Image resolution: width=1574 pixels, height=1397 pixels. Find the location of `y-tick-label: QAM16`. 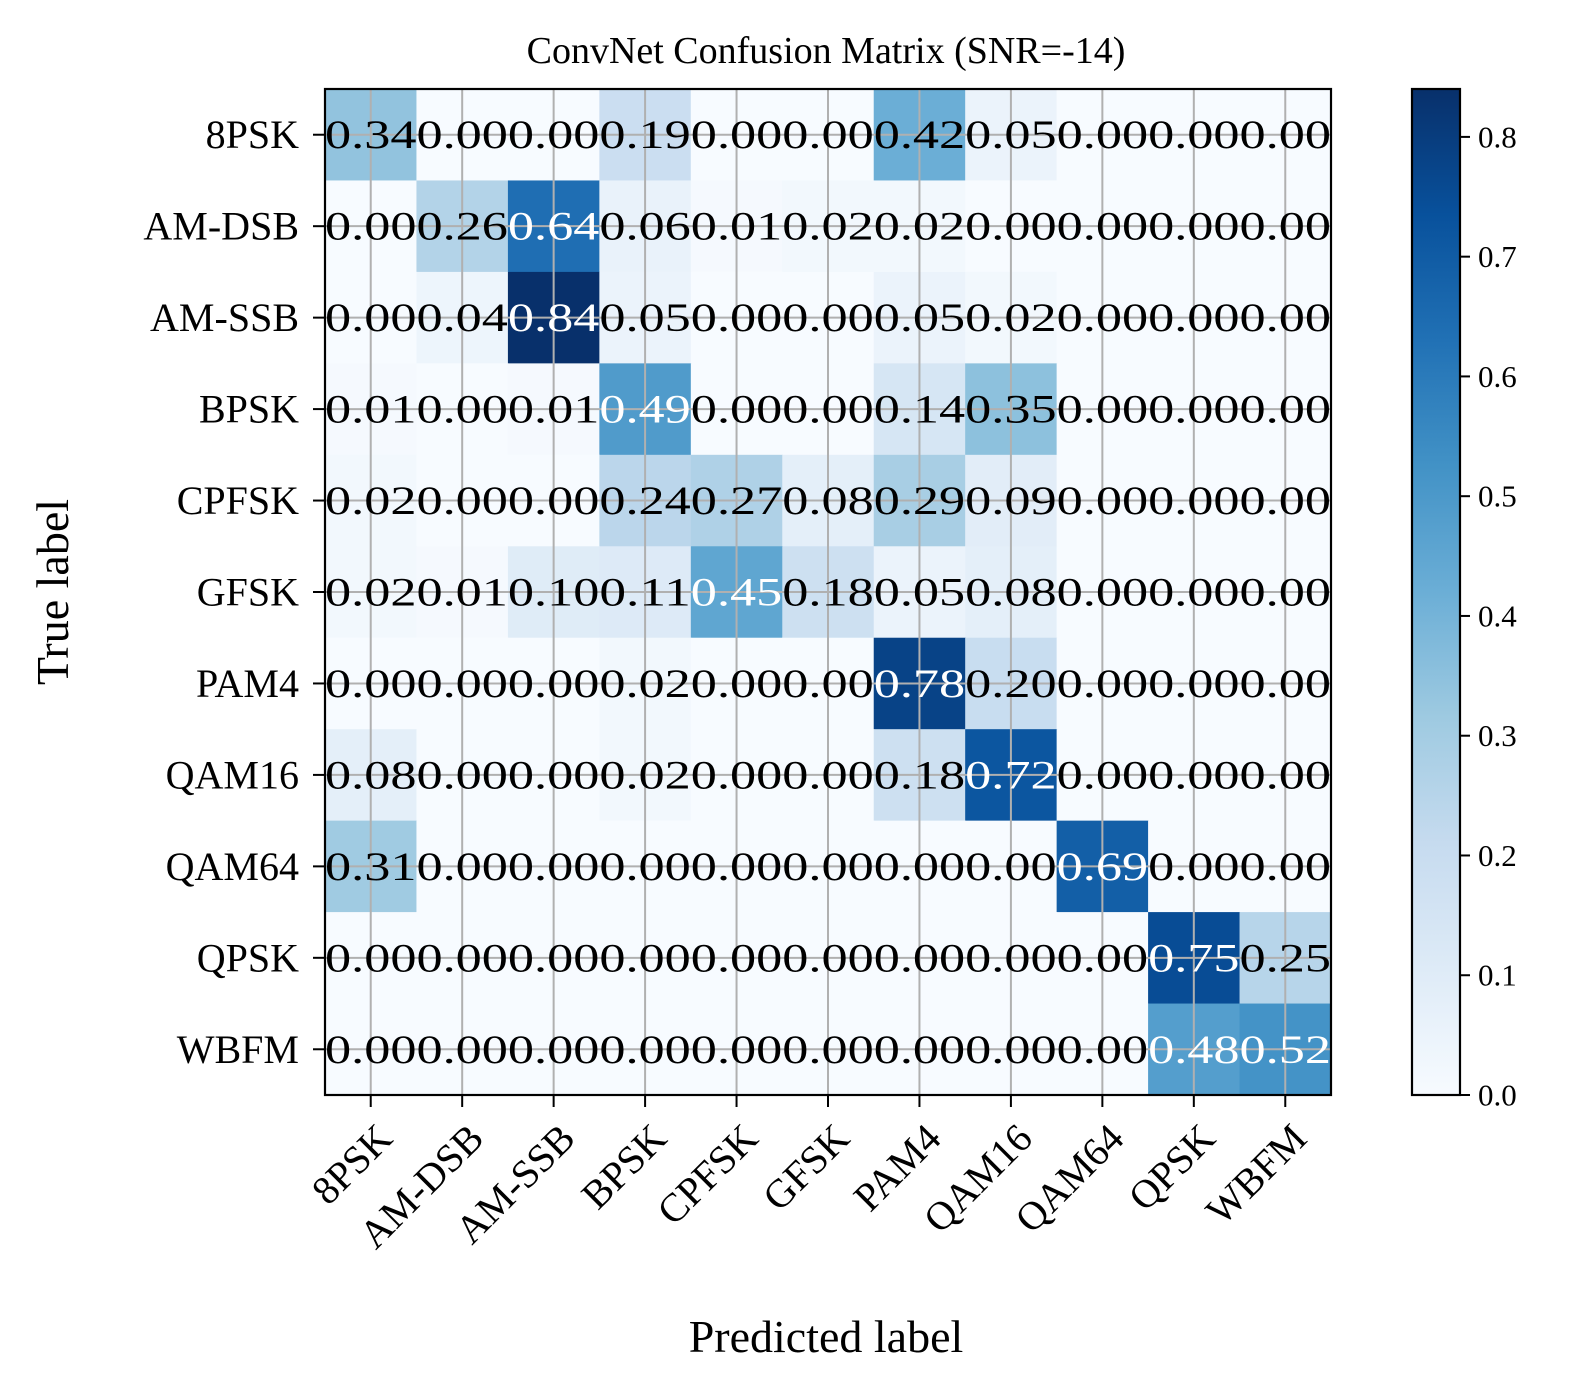

y-tick-label: QAM16 is located at coordinates (232, 774).